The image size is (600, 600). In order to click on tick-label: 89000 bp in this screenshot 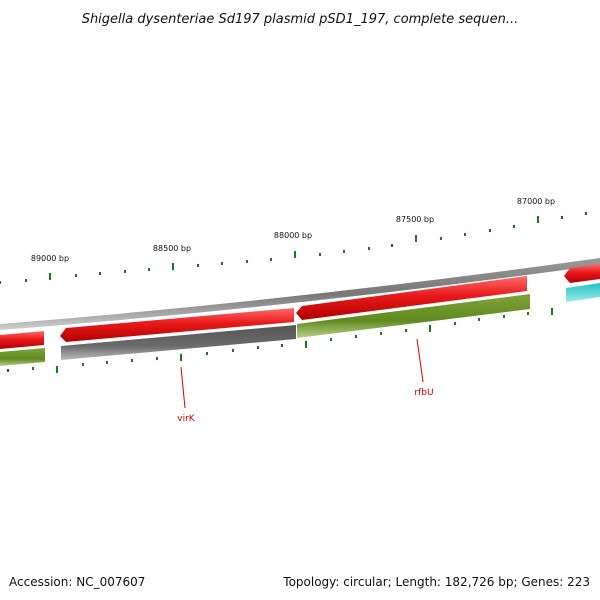, I will do `click(50, 258)`.